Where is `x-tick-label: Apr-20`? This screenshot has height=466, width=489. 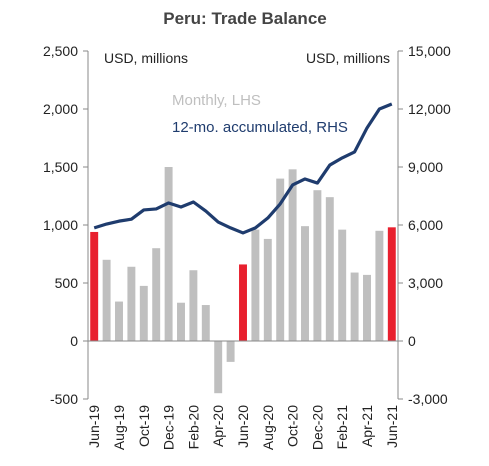 x-tick-label: Apr-20 is located at coordinates (218, 426).